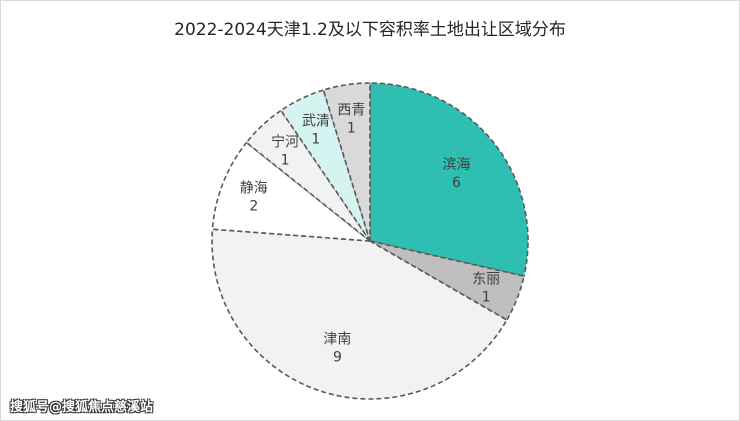  I want to click on slice-label: 宁河 1, so click(285, 151).